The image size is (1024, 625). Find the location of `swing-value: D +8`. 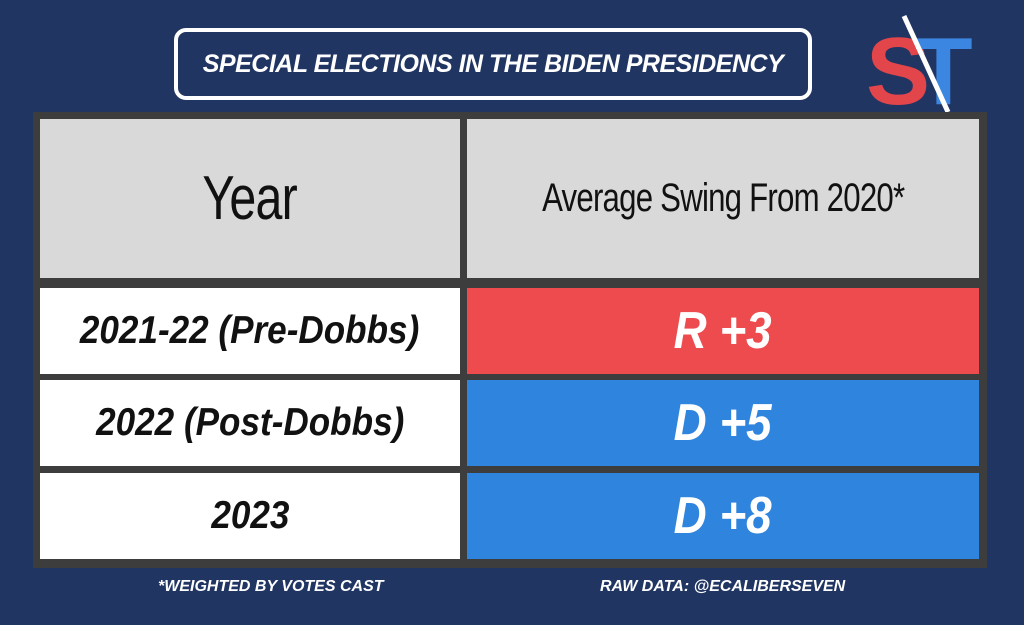

swing-value: D +8 is located at coordinates (723, 516).